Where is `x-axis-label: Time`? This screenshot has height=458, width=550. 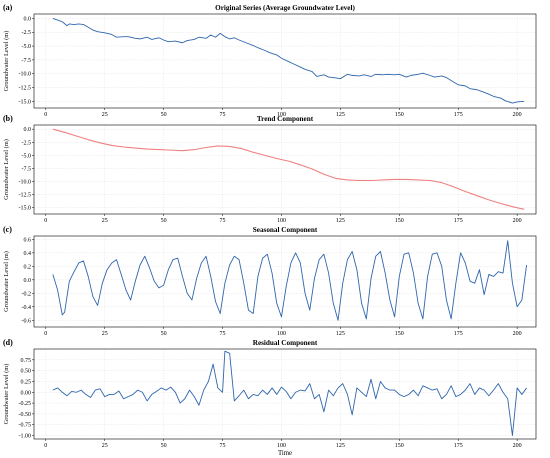
x-axis-label: Time is located at coordinates (285, 453).